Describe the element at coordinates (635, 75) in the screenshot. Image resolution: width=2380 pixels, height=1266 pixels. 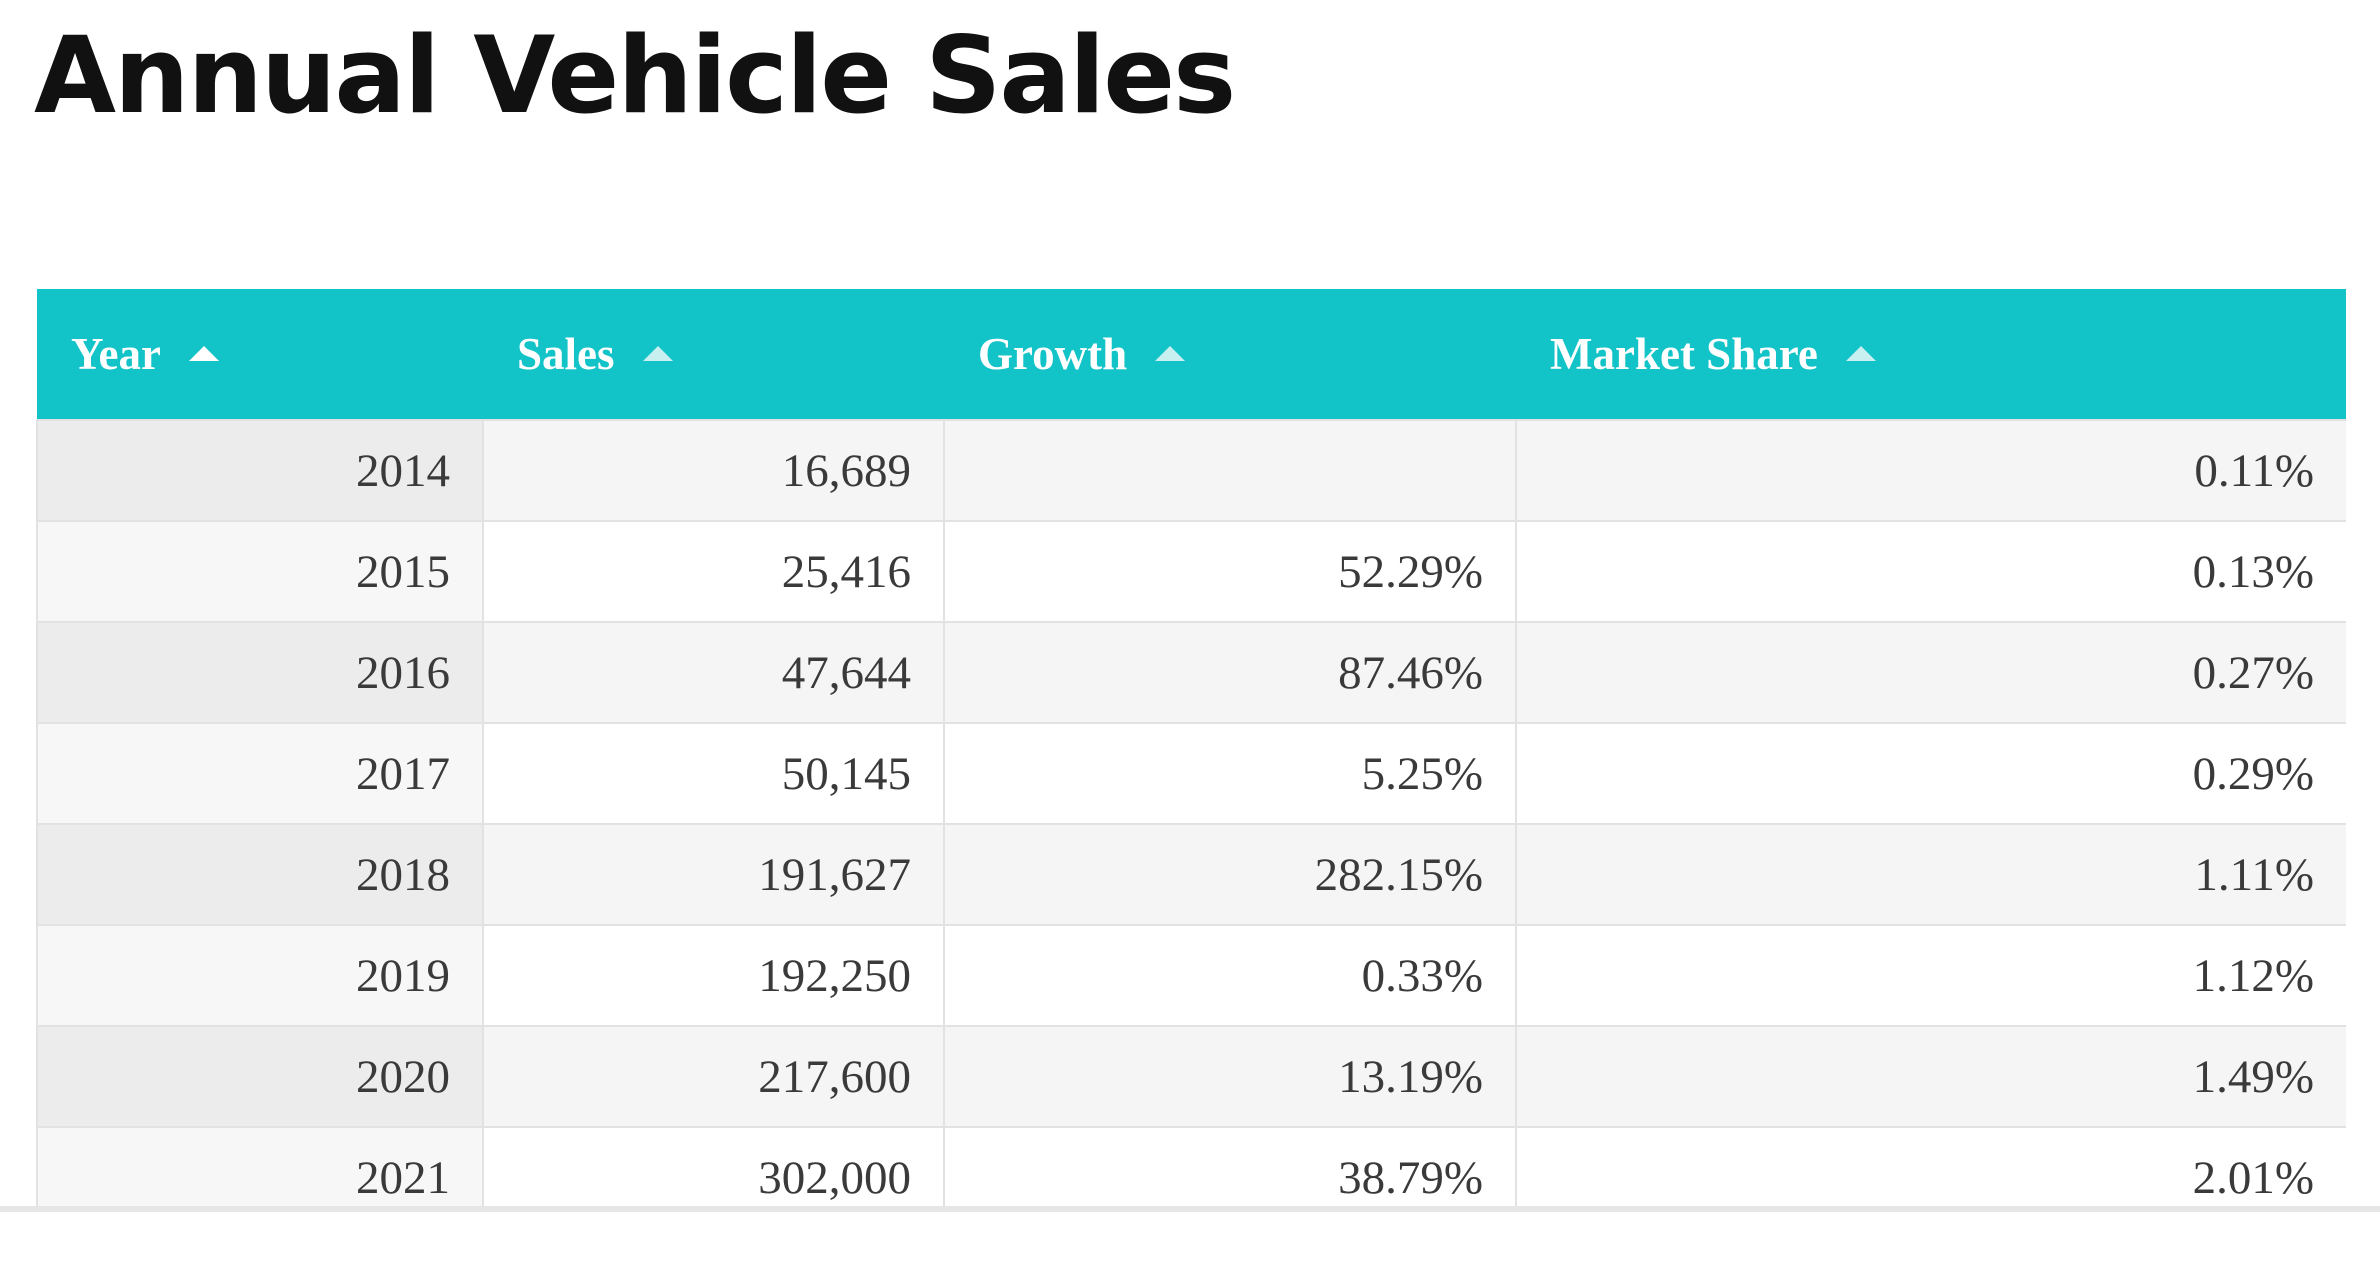
I see `page-title: Annual Vehicle Sales` at that location.